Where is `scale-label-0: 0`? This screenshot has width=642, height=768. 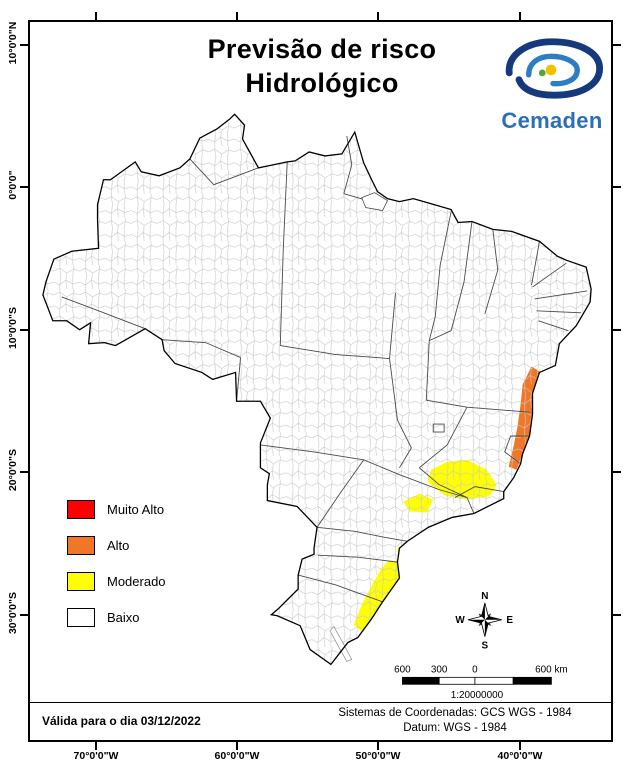 scale-label-0: 0 is located at coordinates (475, 669).